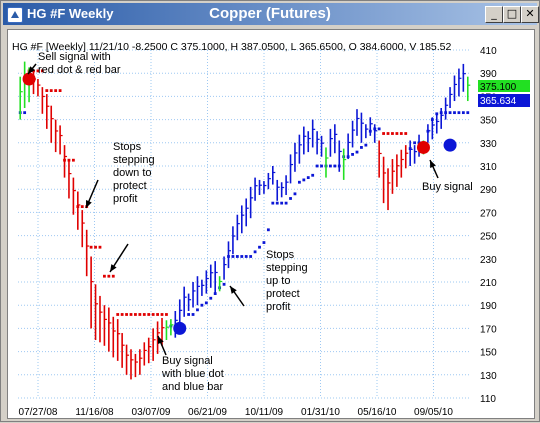 This screenshot has width=540, height=423. What do you see at coordinates (433, 412) in the screenshot?
I see `x-tick-label: 09/05/10` at bounding box center [433, 412].